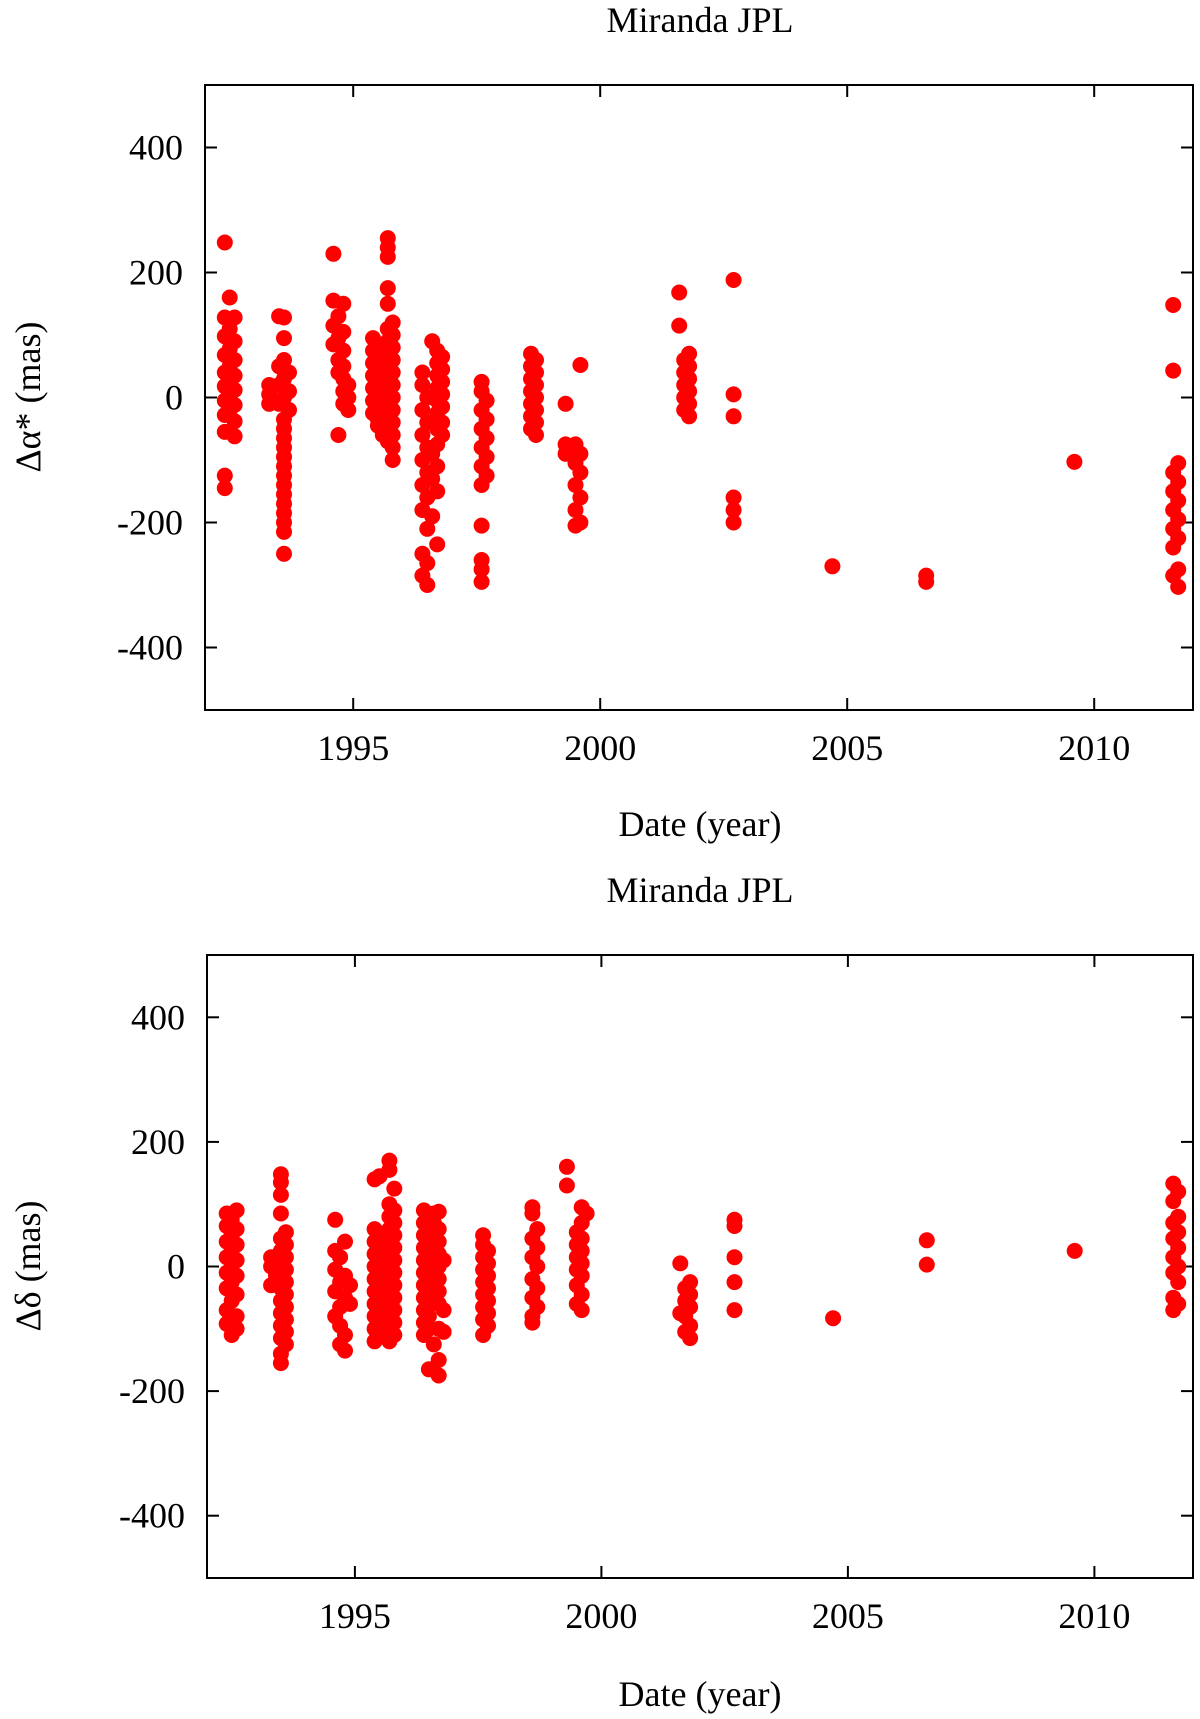 This screenshot has width=1200, height=1719. I want to click on y-axis-label: Δα* (mas), so click(28, 397).